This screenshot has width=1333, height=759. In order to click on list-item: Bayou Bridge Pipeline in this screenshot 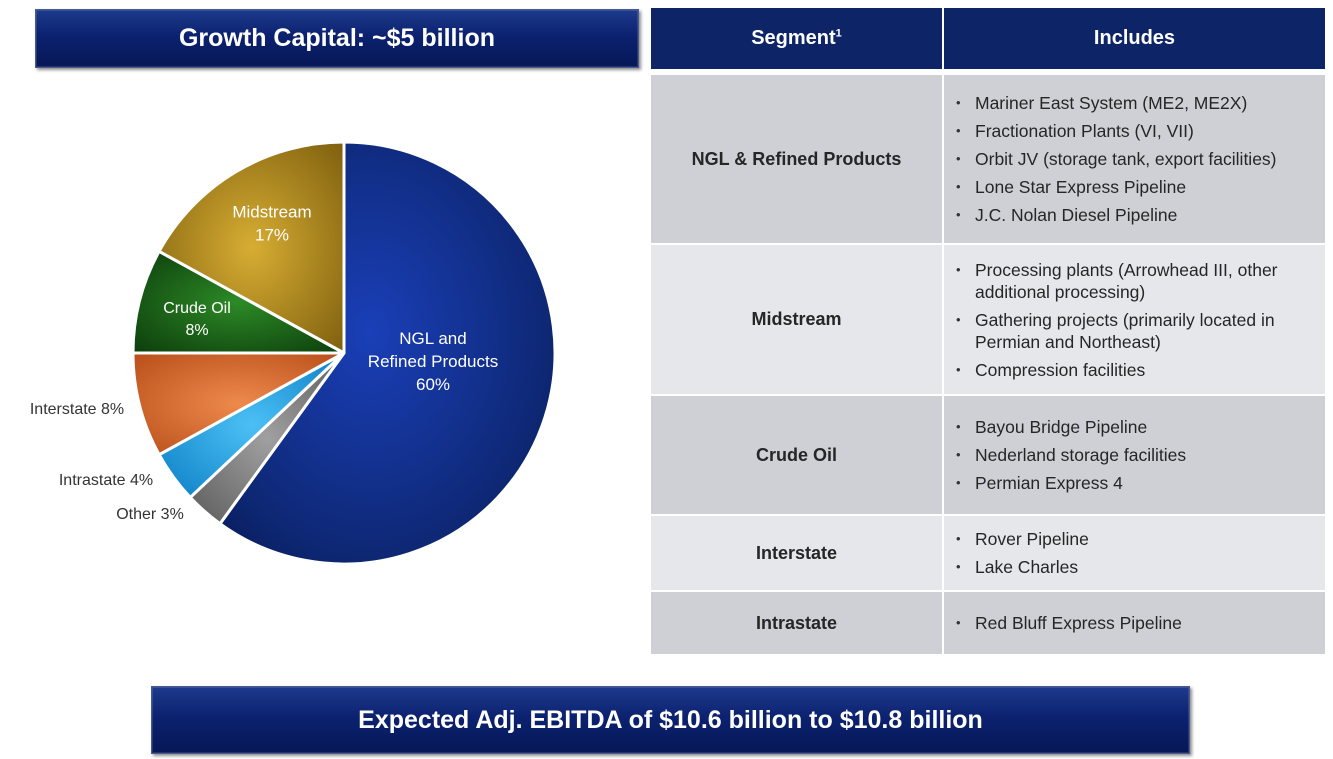, I will do `click(1135, 427)`.